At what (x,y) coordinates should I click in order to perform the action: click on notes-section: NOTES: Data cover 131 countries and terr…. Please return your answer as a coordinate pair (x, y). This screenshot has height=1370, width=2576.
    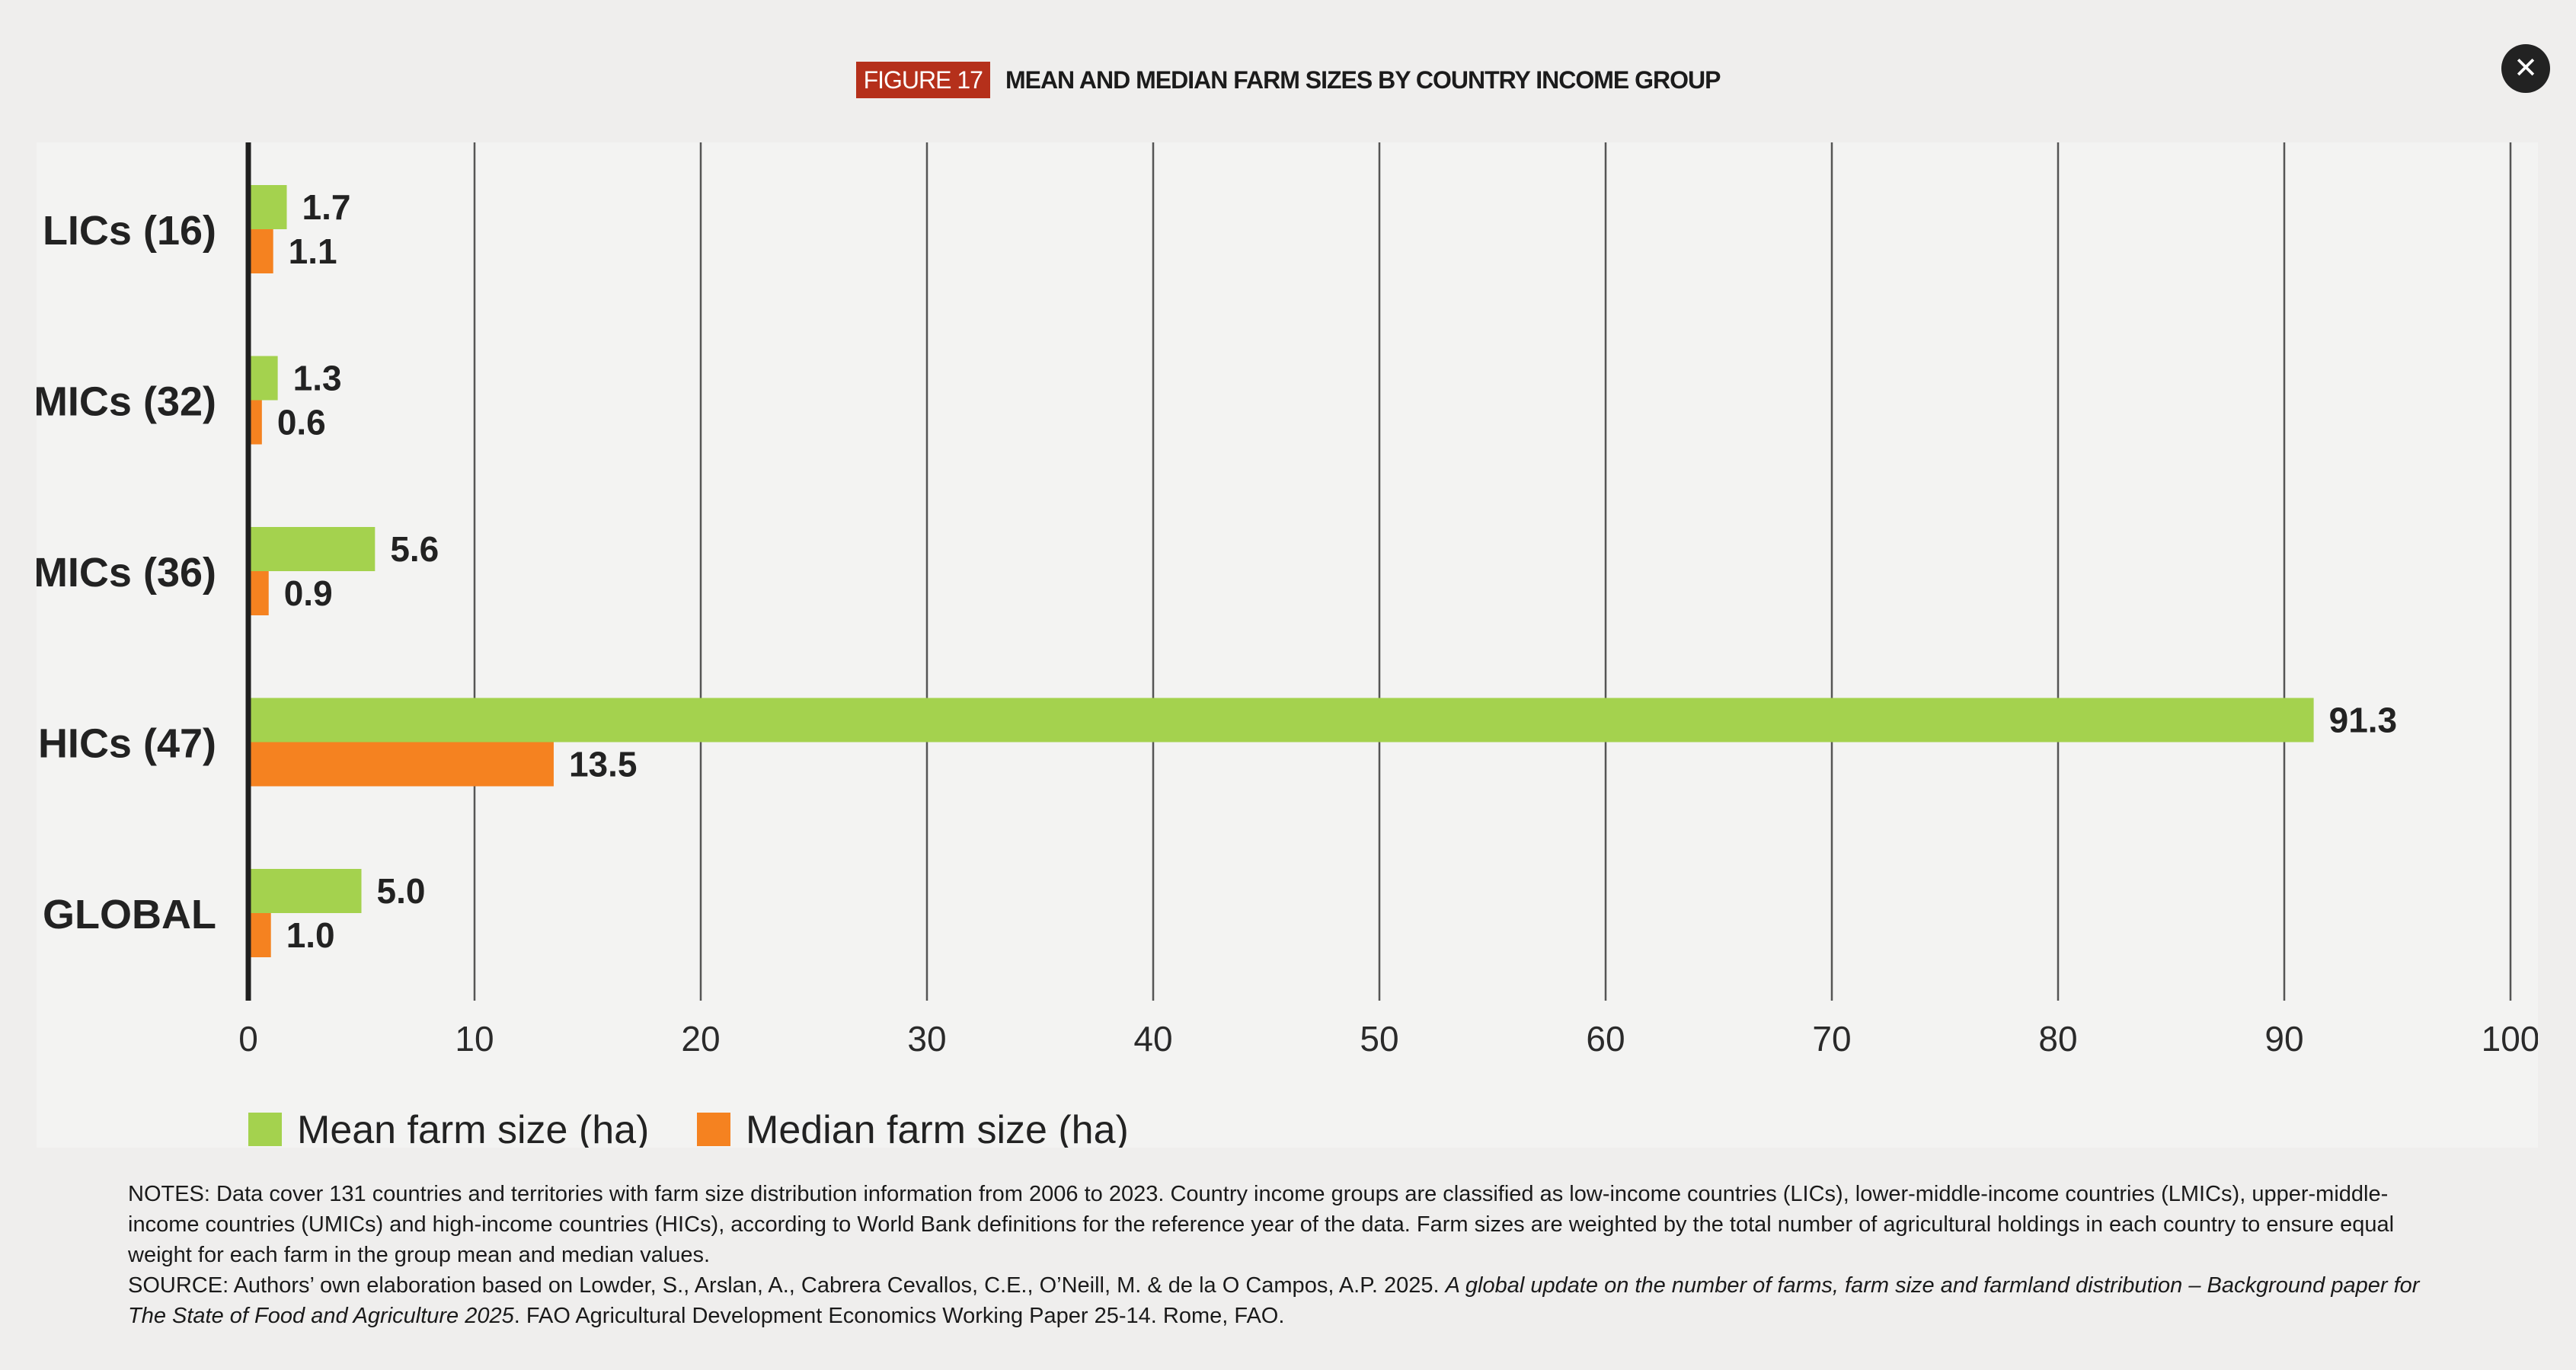
    Looking at the image, I should click on (1294, 1255).